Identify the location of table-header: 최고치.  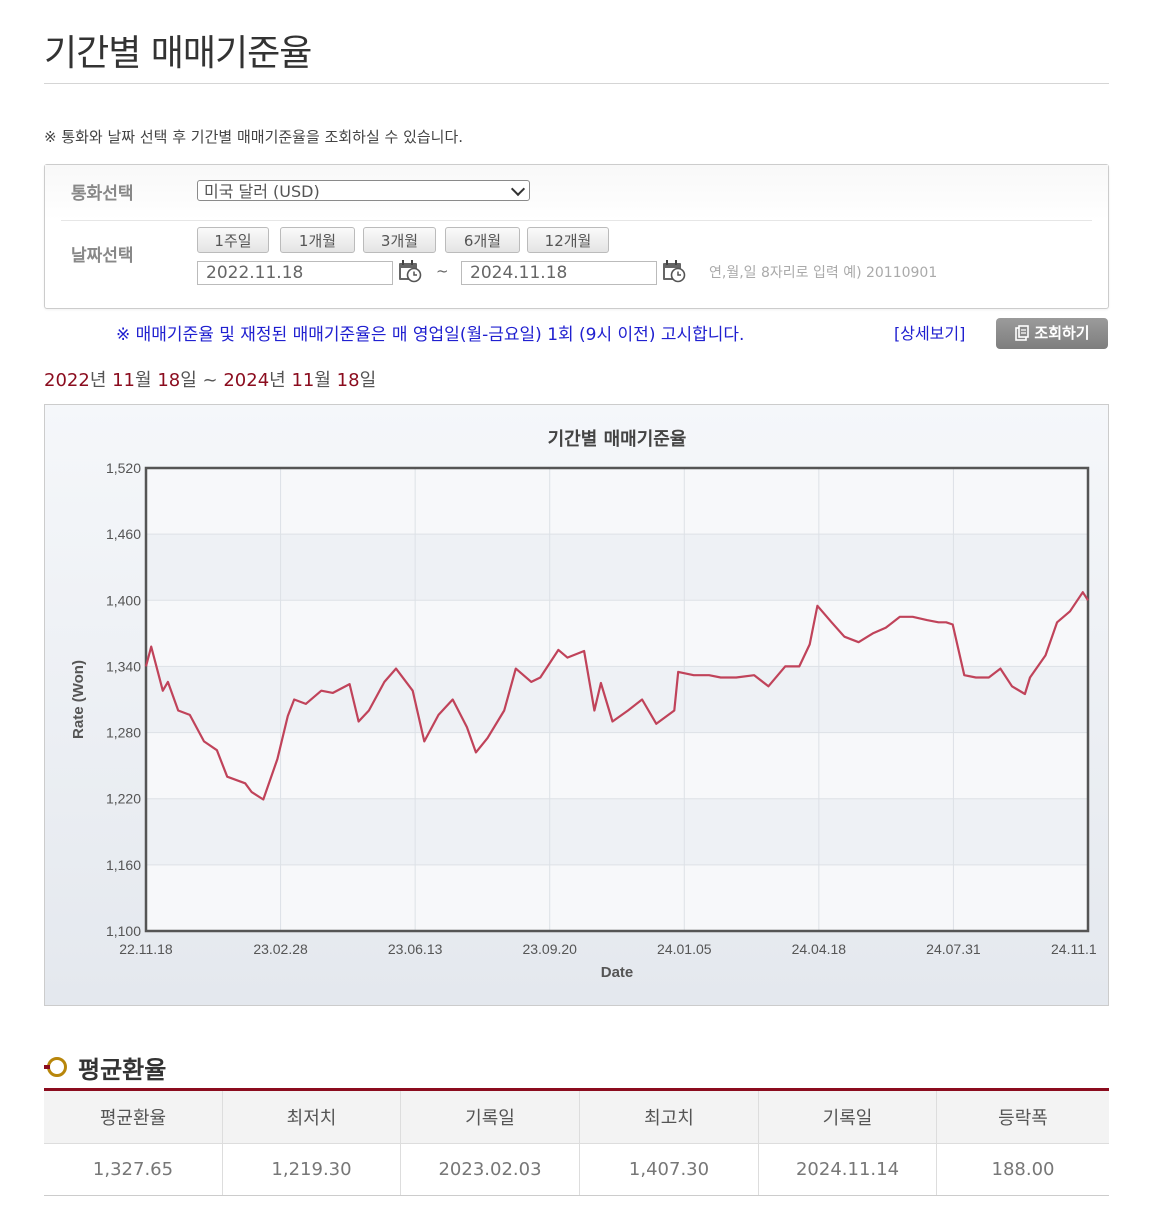
(669, 1116).